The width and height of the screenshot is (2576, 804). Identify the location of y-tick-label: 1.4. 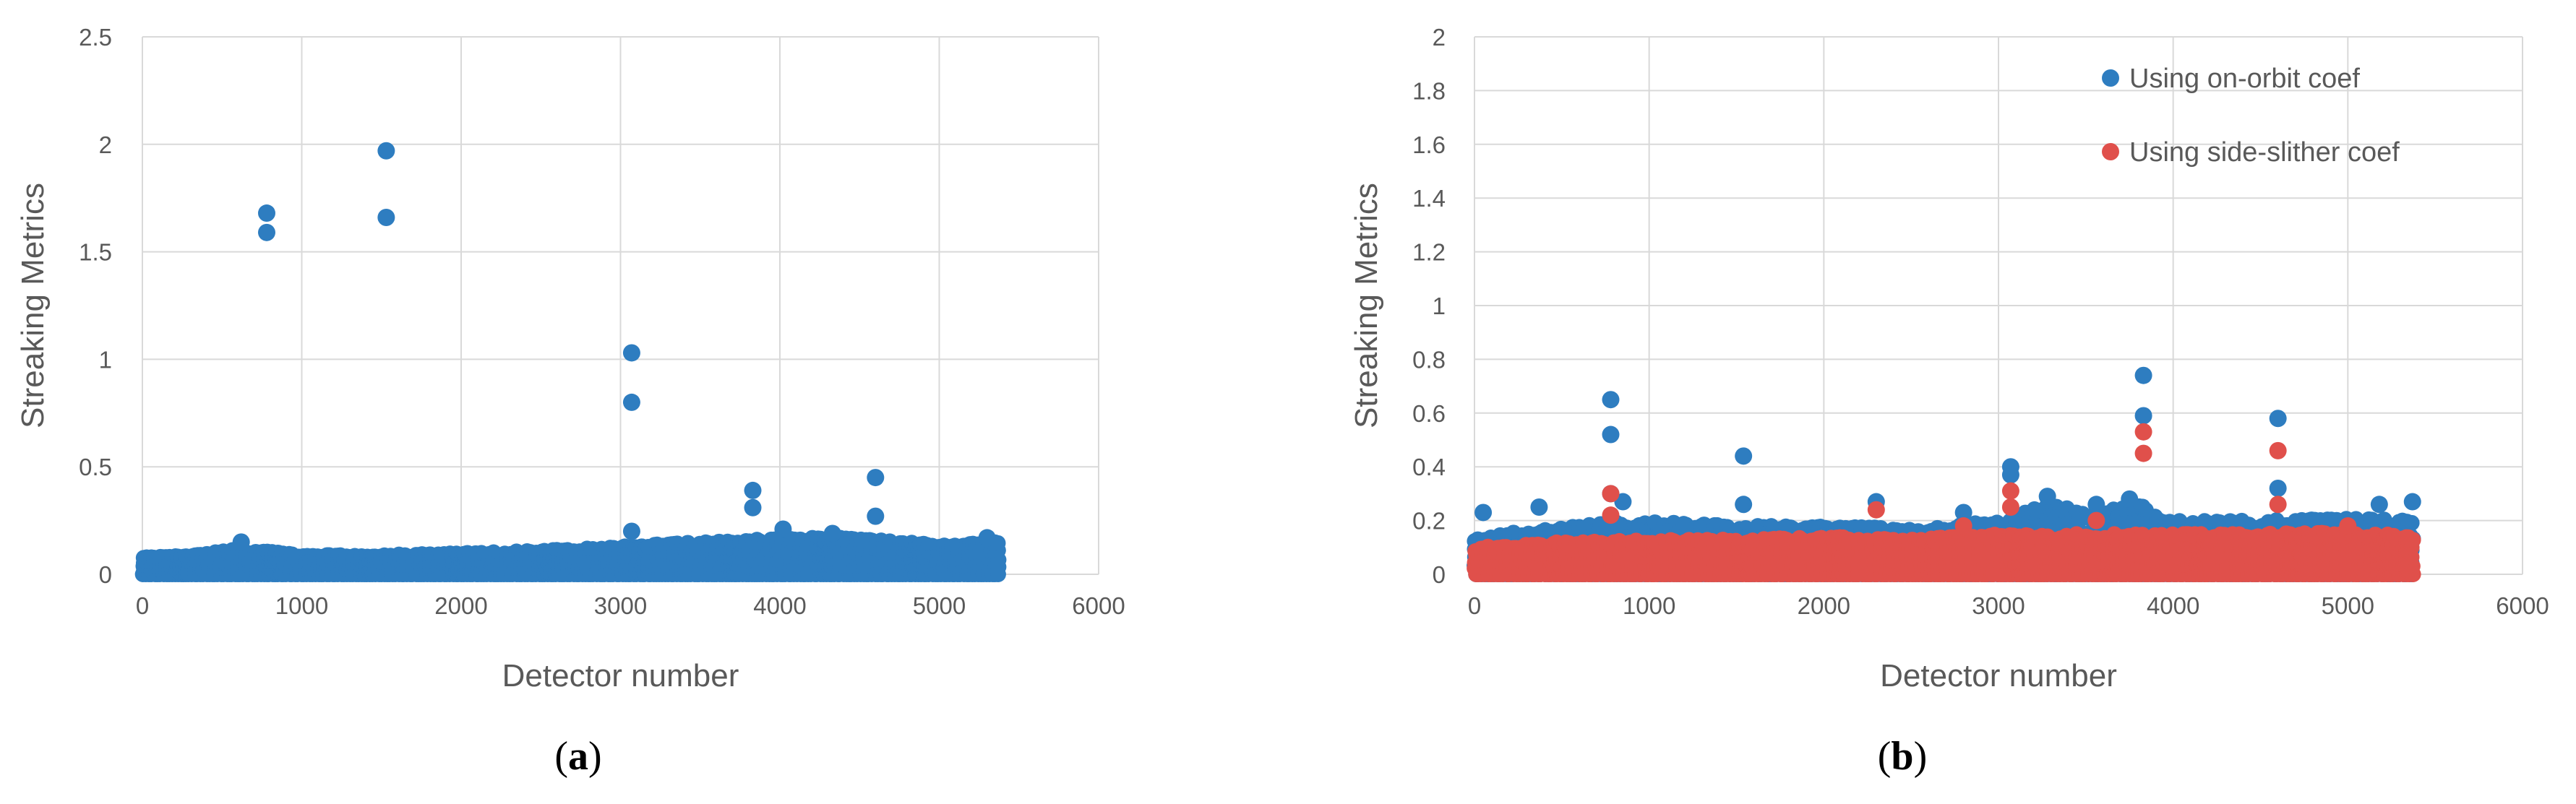
(1429, 199).